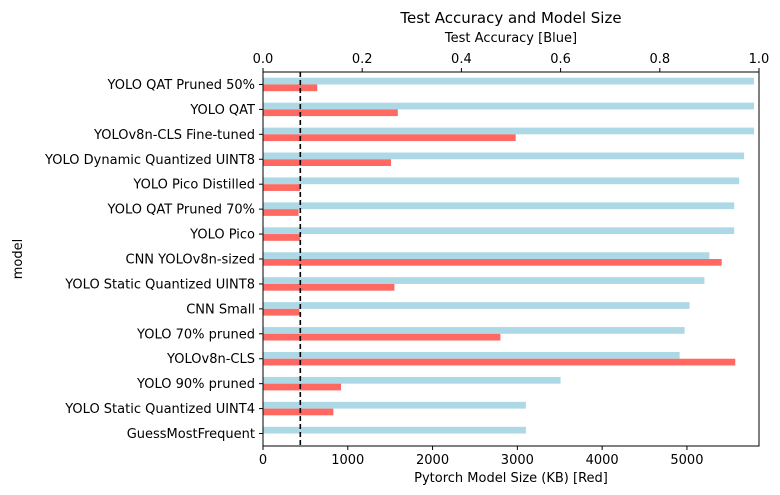 This screenshot has height=495, width=780. I want to click on category-label: CNN Small, so click(220, 309).